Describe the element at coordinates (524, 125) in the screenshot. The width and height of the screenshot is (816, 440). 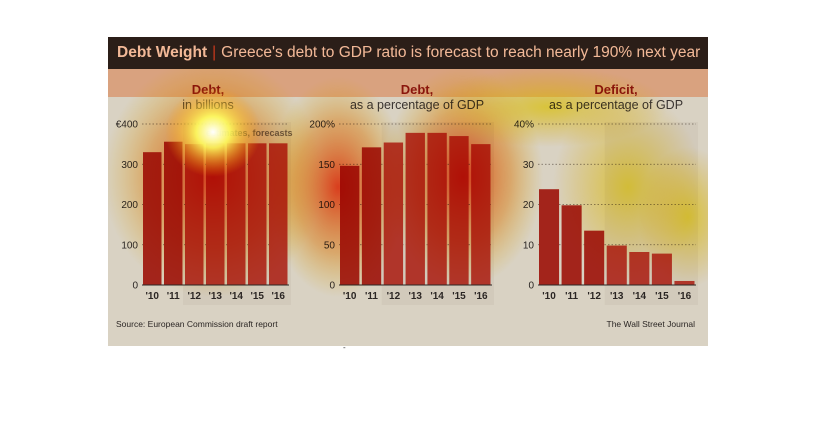
I see `y-tick-label: 40%` at that location.